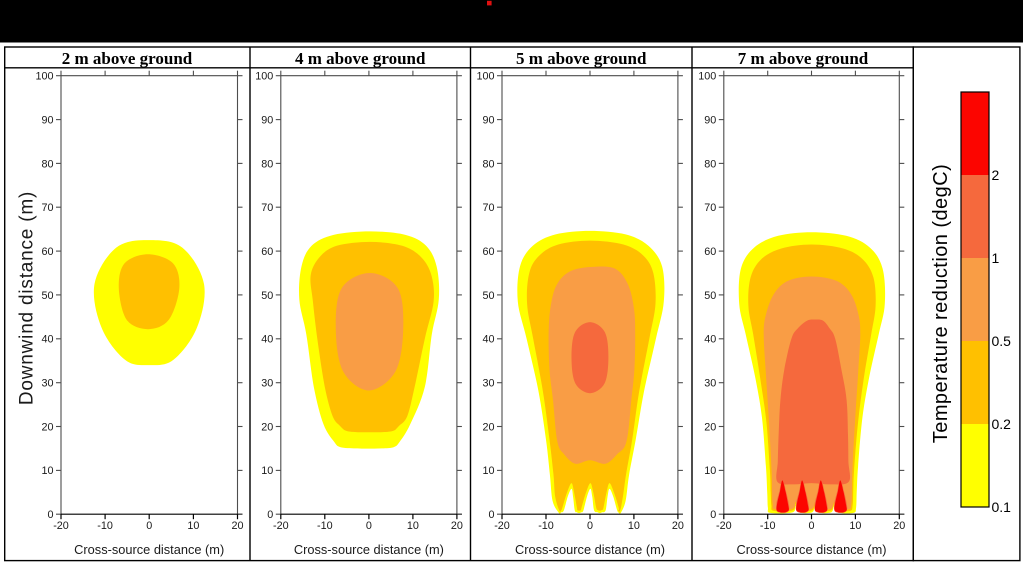 This screenshot has height=570, width=1023. What do you see at coordinates (941, 303) in the screenshot?
I see `svg-text: Temperature reduction (degC)` at bounding box center [941, 303].